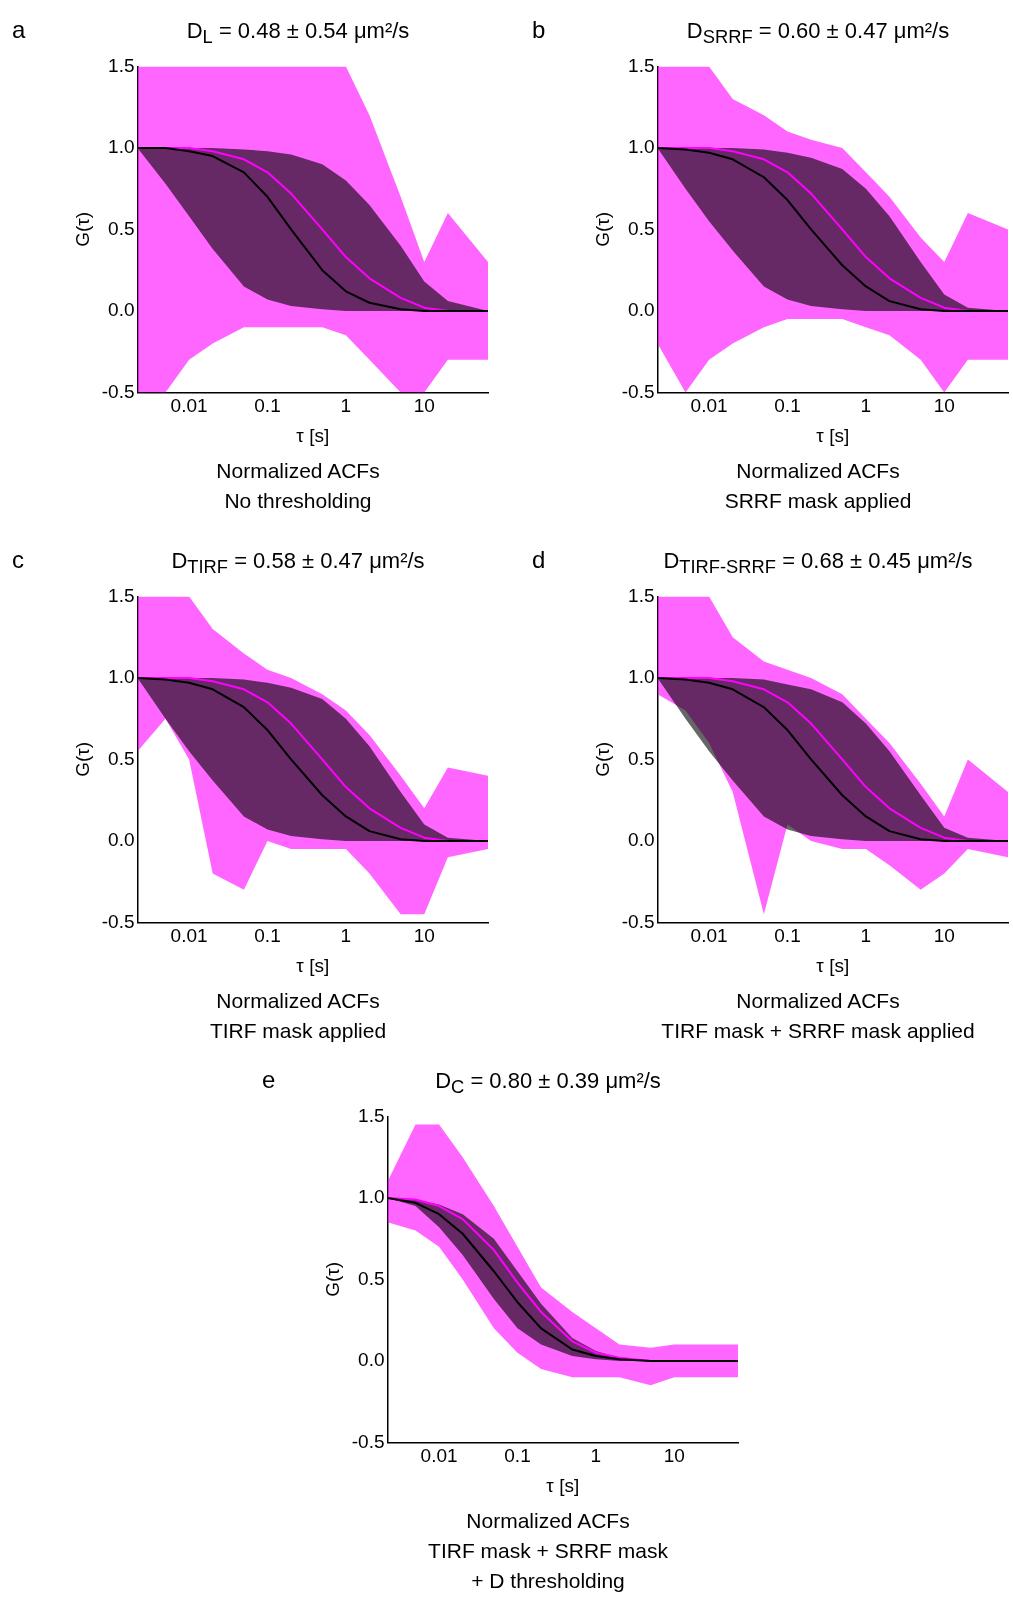 The image size is (1013, 1611). Describe the element at coordinates (818, 501) in the screenshot. I see `text: SRRF mask applied` at that location.